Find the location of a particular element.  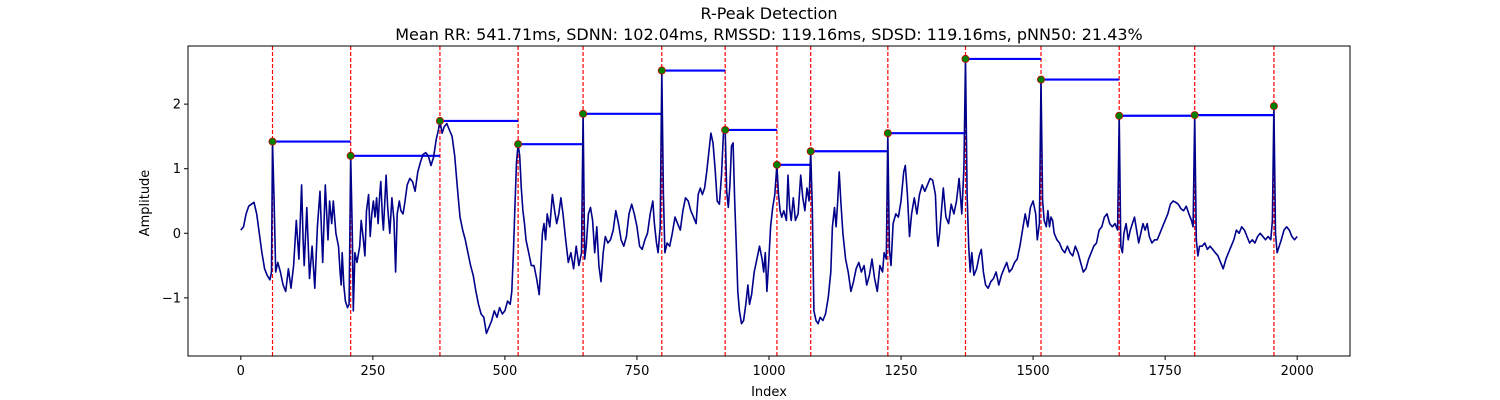

x-tick-label-2000: 2000 is located at coordinates (1297, 371).